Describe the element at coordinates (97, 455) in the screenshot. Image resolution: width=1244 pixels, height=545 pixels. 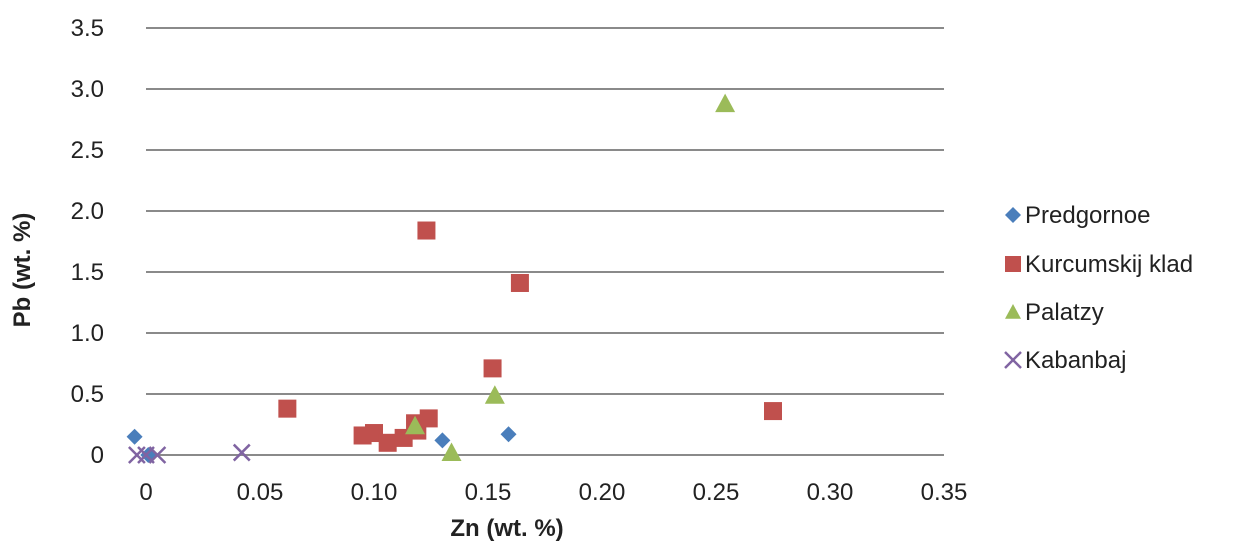
I see `y-tick-label: 0` at that location.